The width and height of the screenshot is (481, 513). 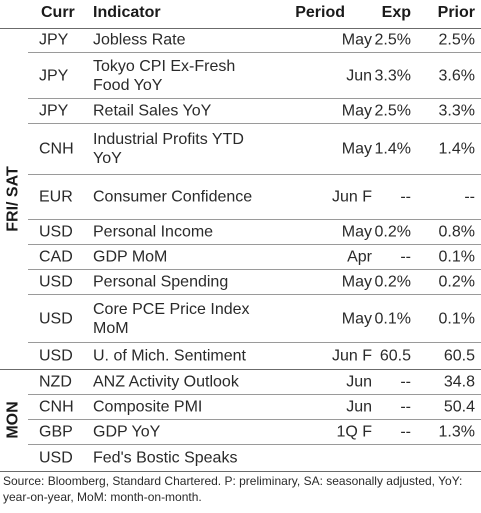 I want to click on group-label-text: FRI/ SAT, so click(x=14, y=199).